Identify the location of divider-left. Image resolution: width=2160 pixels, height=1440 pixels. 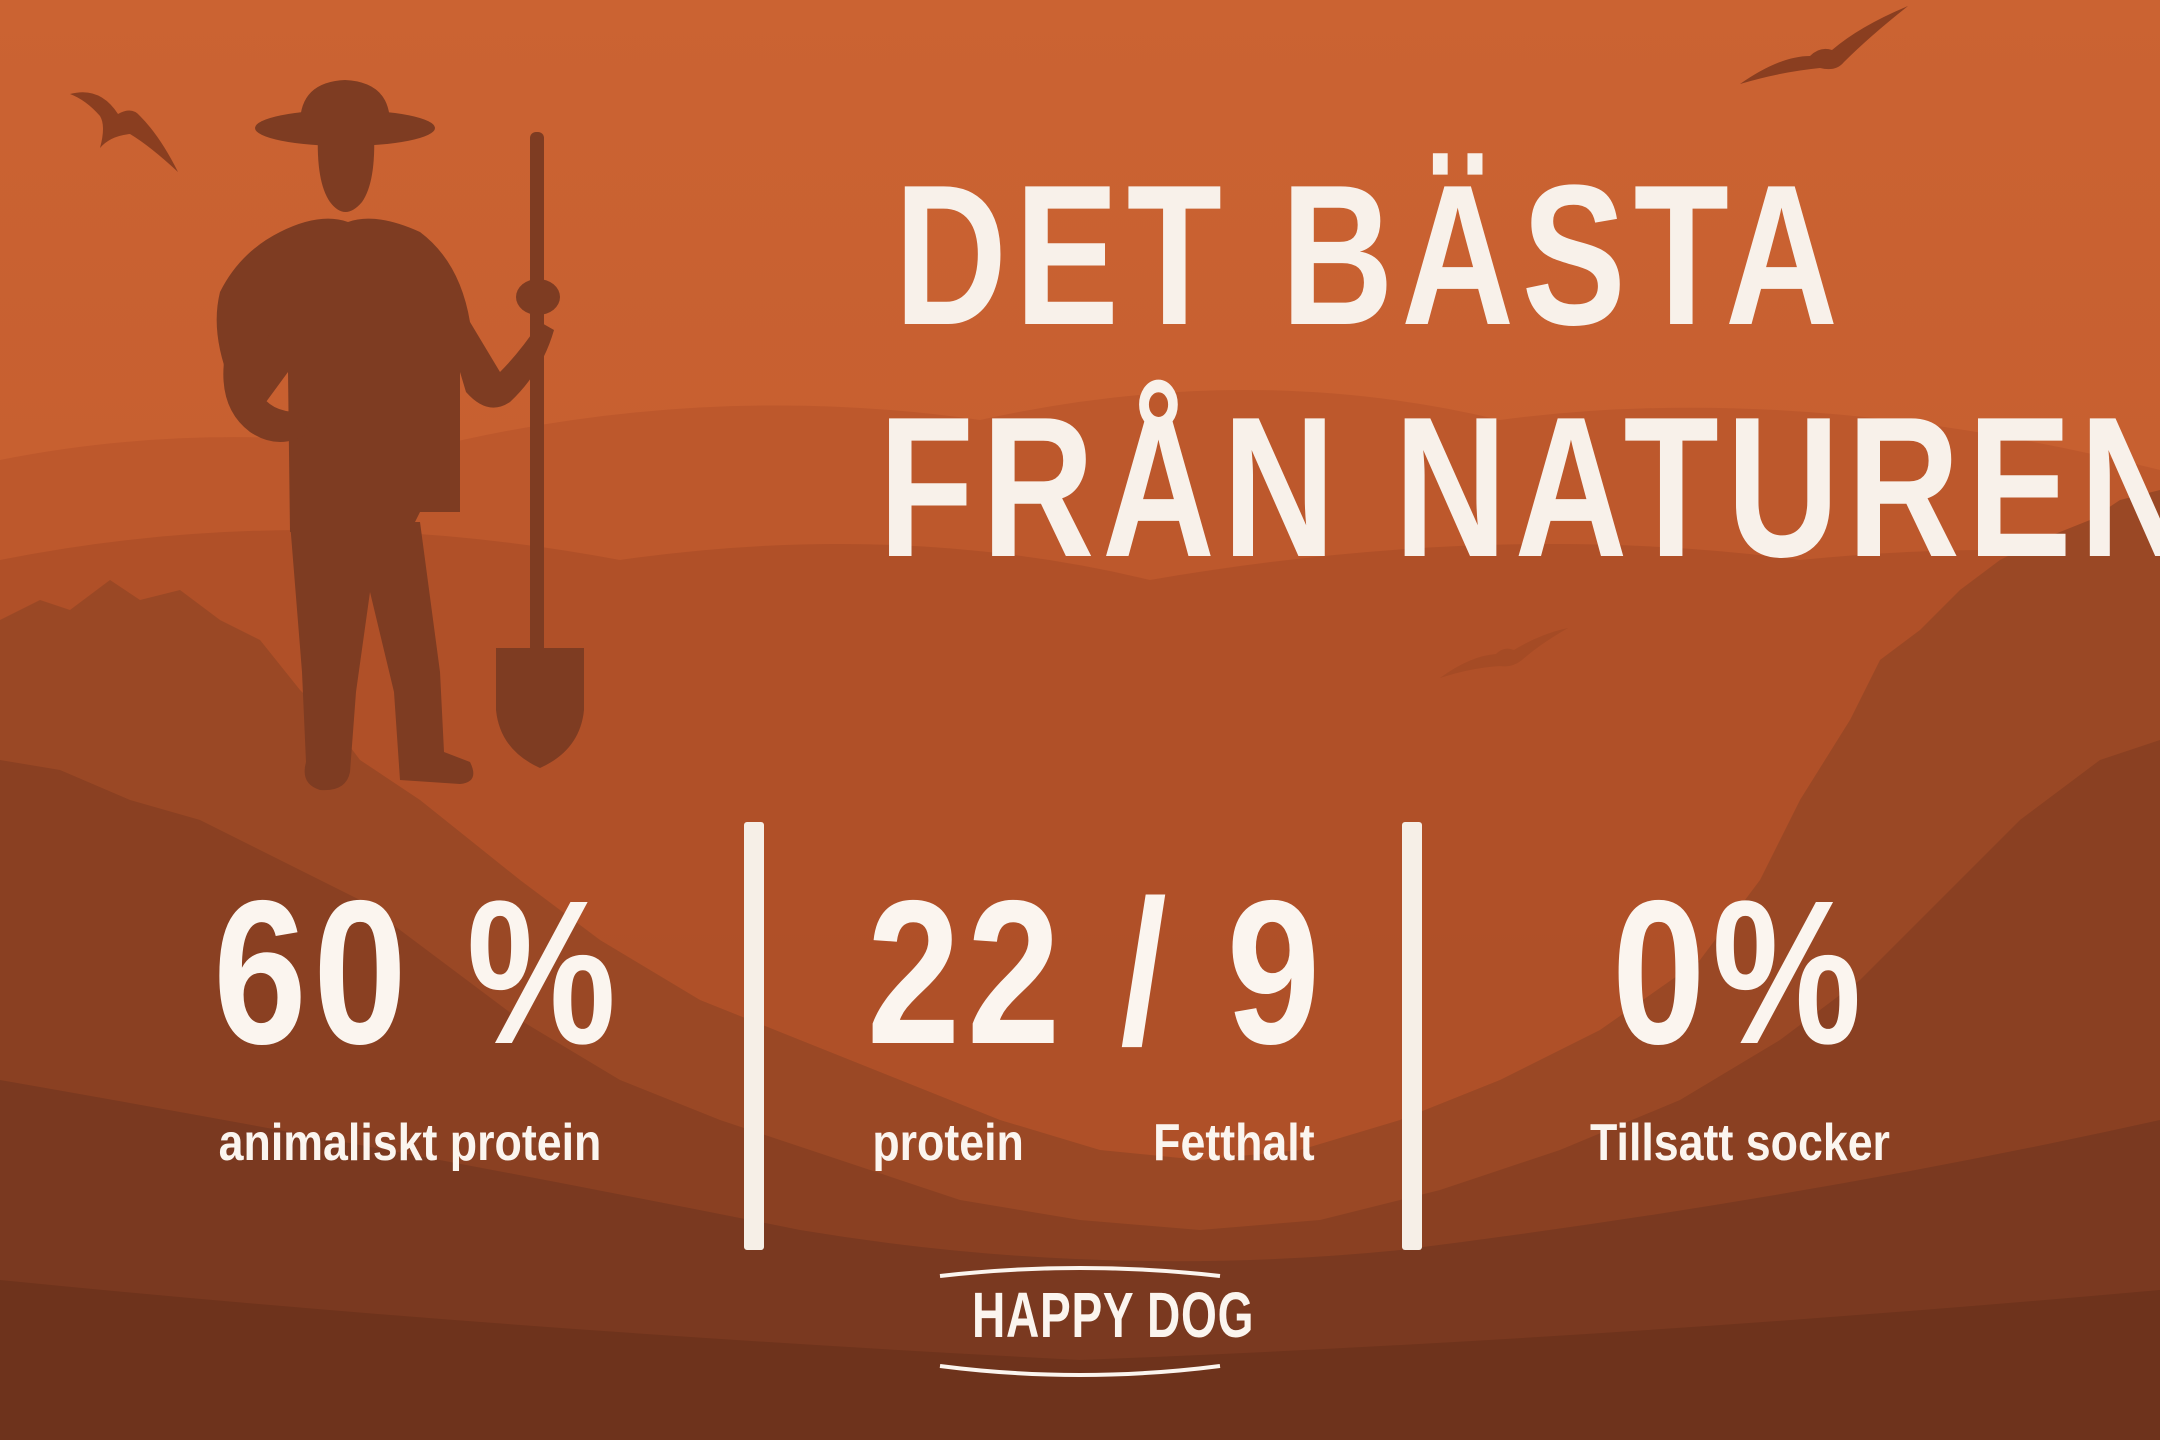
(754, 1036).